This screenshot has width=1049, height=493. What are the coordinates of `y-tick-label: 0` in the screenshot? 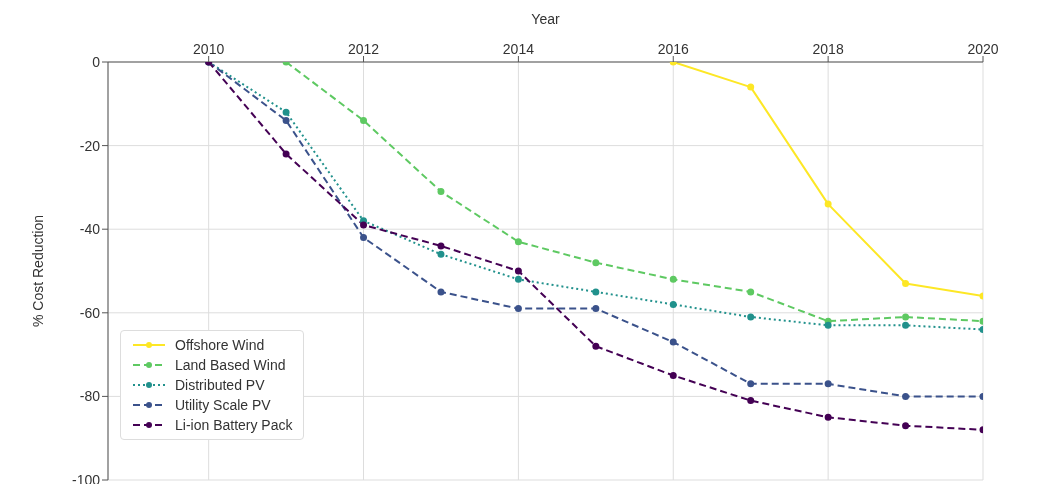 It's located at (96, 61).